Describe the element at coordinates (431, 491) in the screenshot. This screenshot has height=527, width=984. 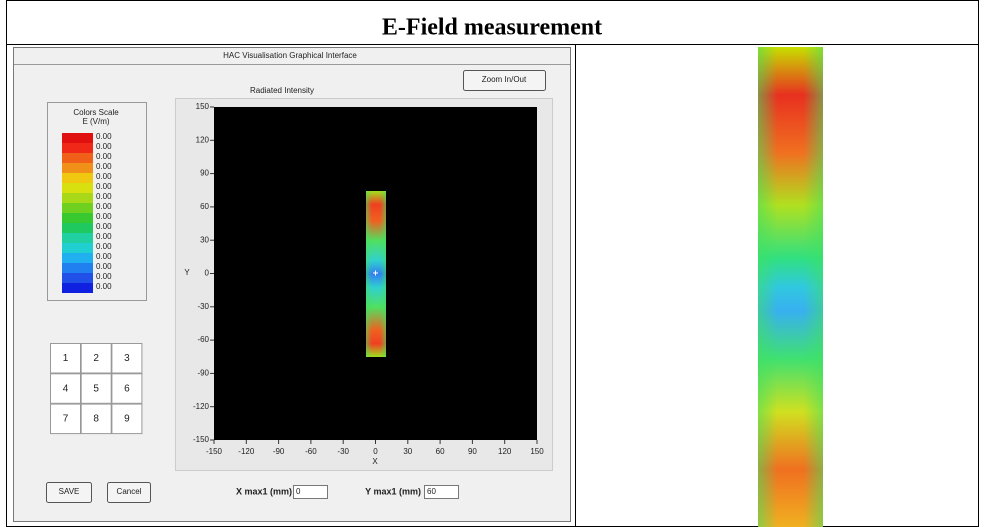
I see `y-max-value: 60` at that location.